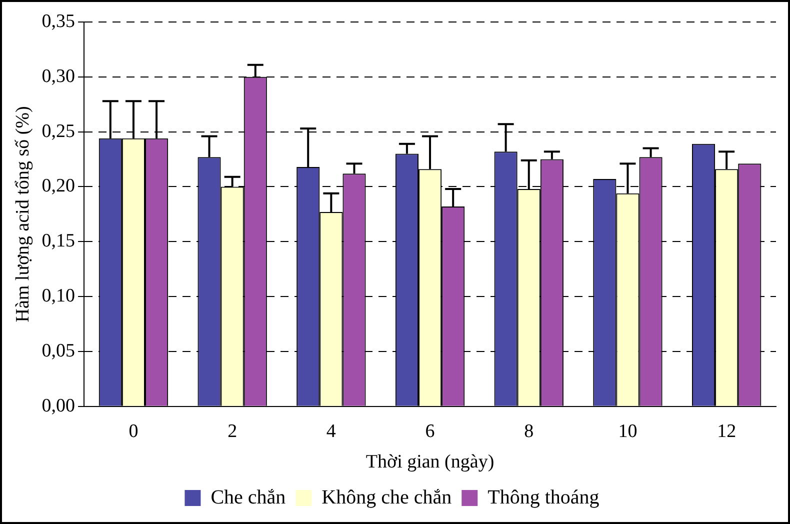  What do you see at coordinates (331, 431) in the screenshot?
I see `x-tick-label: 4` at bounding box center [331, 431].